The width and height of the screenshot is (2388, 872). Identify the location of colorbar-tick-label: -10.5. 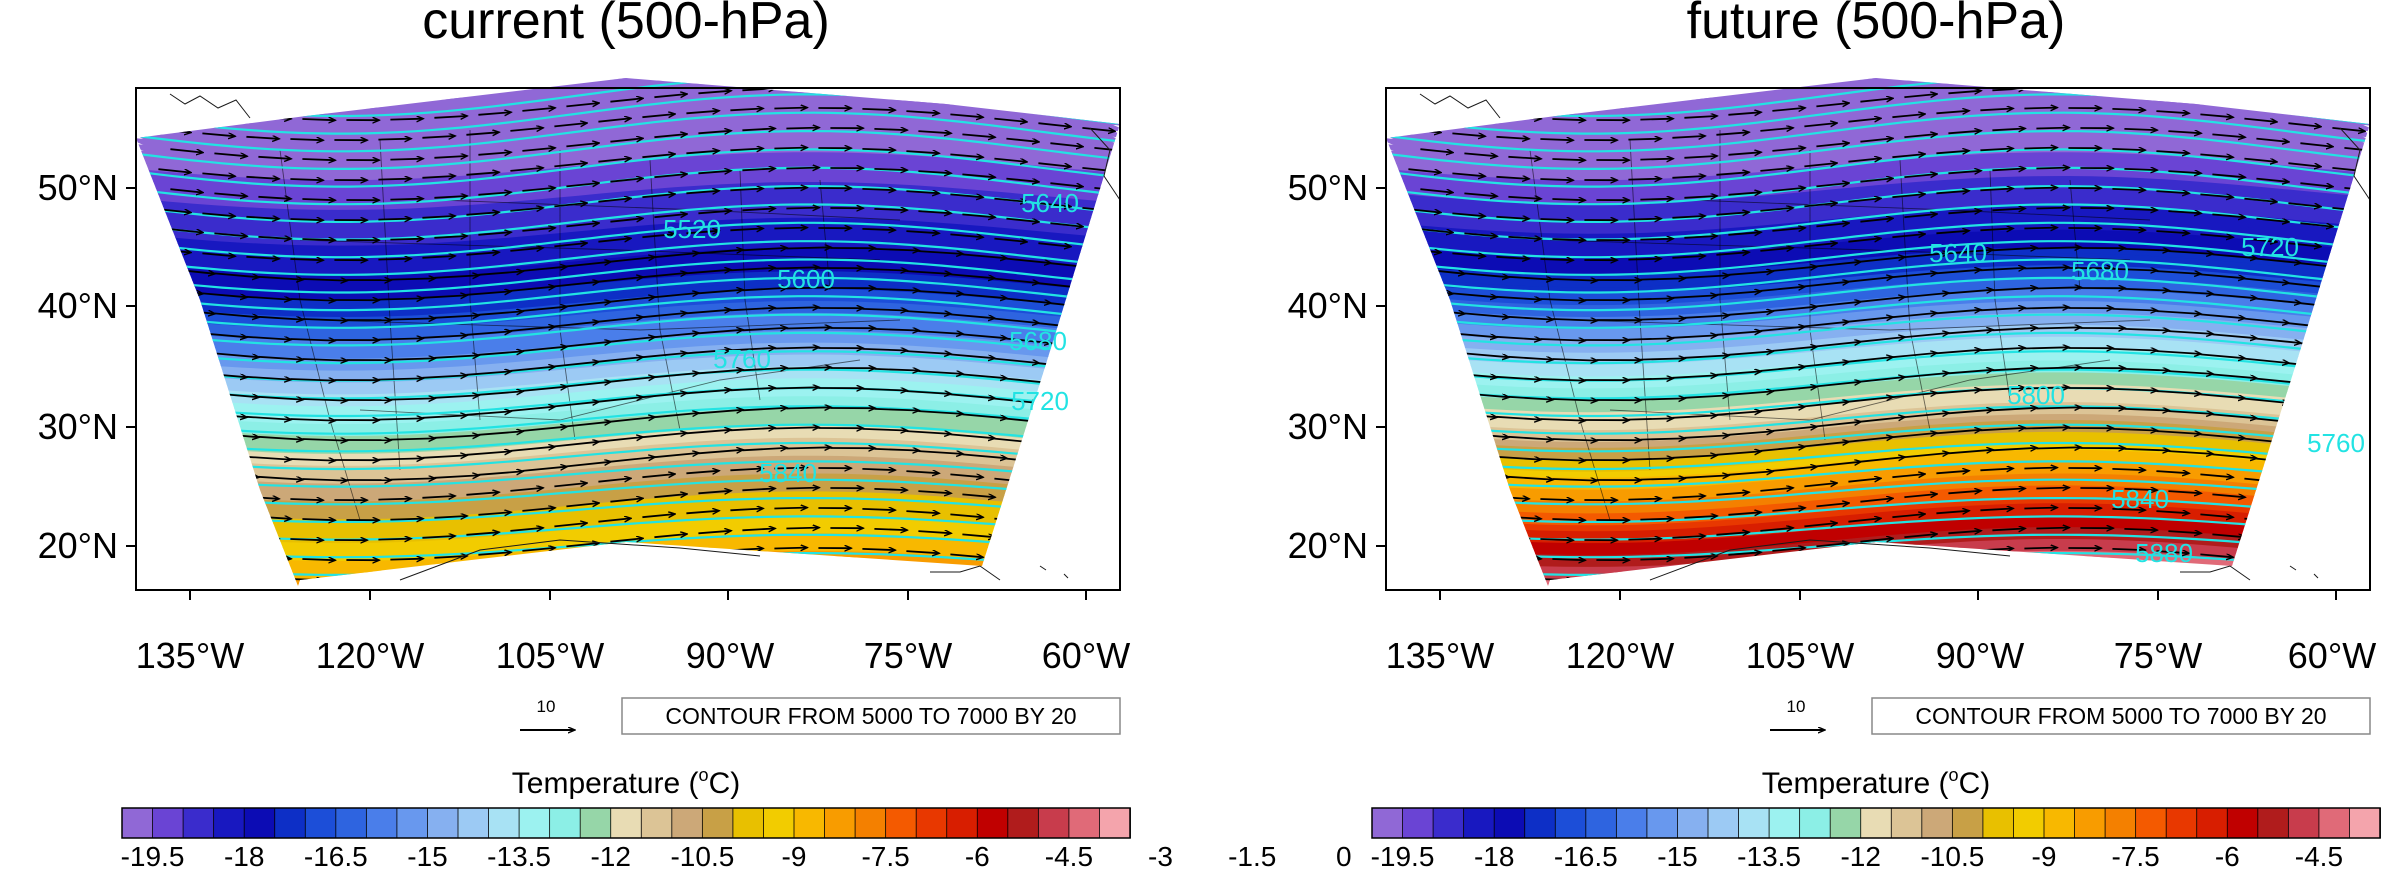
(1952, 856).